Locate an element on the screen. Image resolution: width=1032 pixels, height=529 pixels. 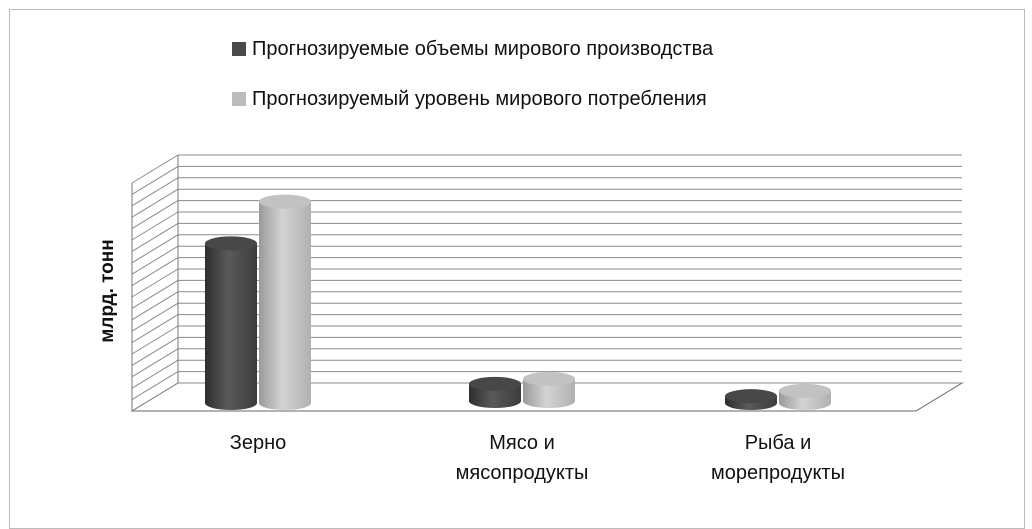
y-axis-label: млрд. тонн is located at coordinates (107, 291).